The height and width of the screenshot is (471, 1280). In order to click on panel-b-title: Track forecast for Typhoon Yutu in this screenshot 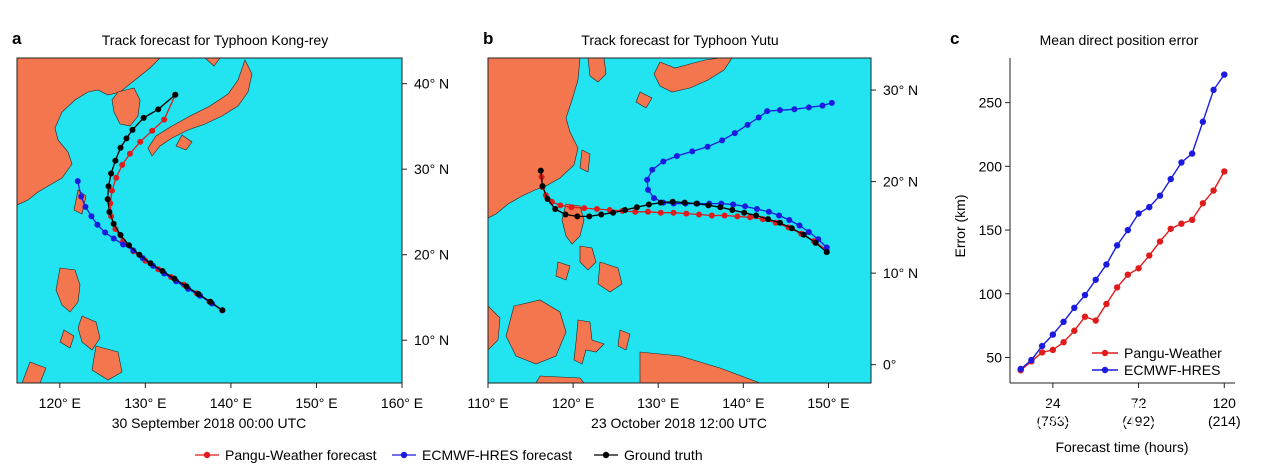, I will do `click(679, 40)`.